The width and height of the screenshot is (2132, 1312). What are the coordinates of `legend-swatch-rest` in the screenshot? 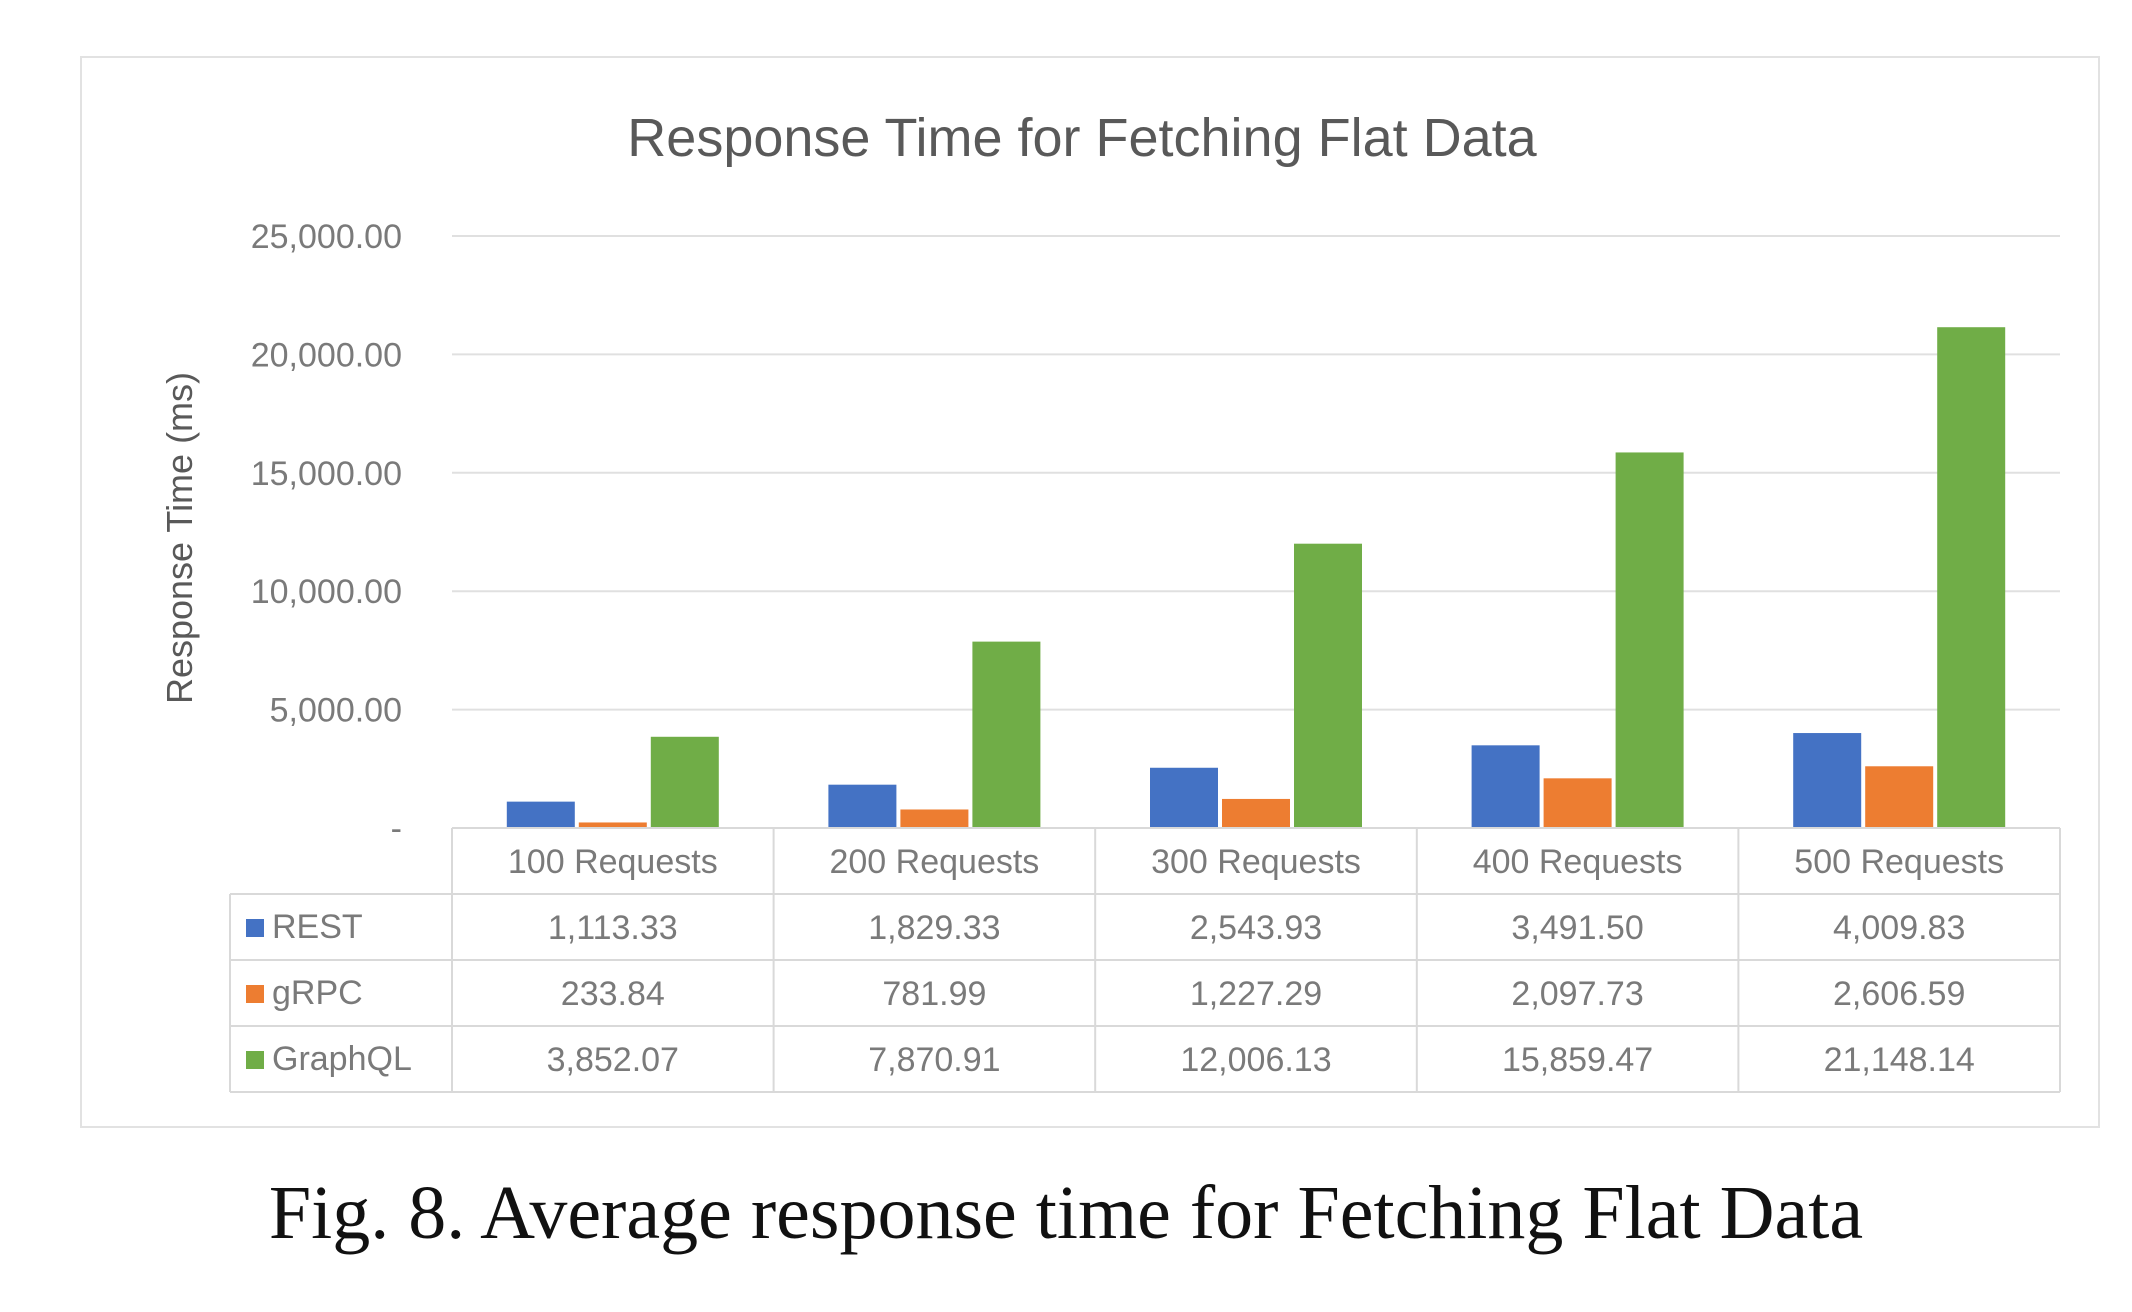 It's located at (255, 928).